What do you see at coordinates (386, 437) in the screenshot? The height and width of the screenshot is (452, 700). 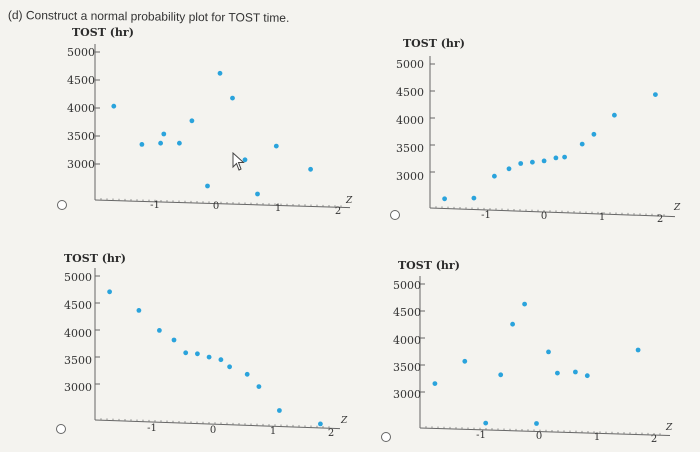 I see `option-d-radio` at bounding box center [386, 437].